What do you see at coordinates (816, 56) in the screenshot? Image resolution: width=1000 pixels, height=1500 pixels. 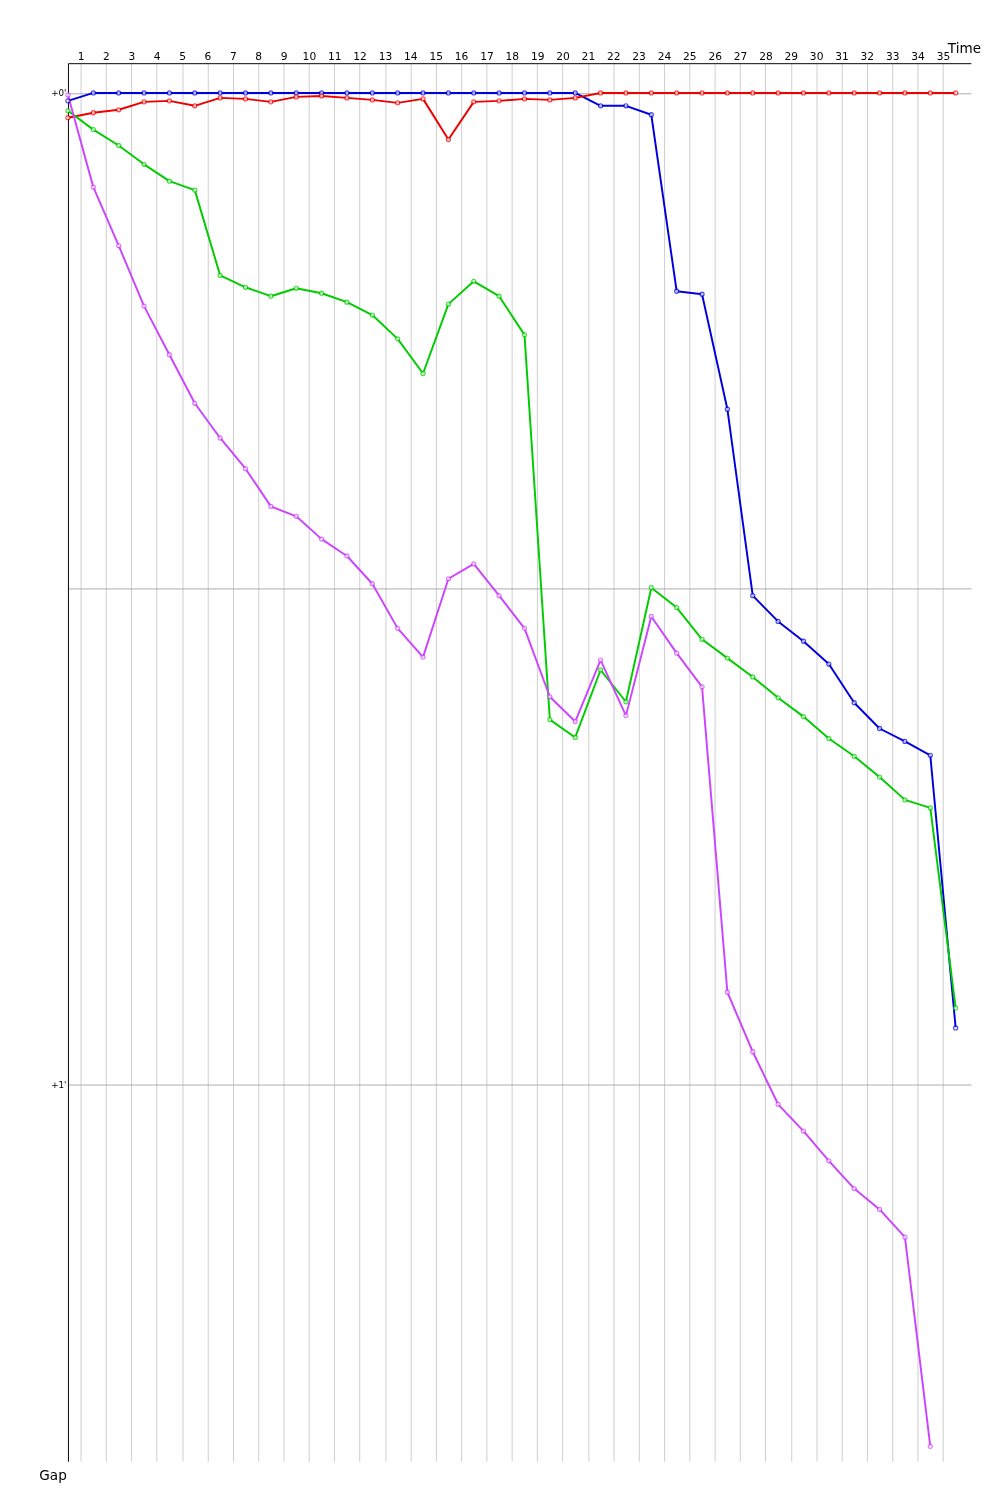 I see `x-tick-label: 30` at bounding box center [816, 56].